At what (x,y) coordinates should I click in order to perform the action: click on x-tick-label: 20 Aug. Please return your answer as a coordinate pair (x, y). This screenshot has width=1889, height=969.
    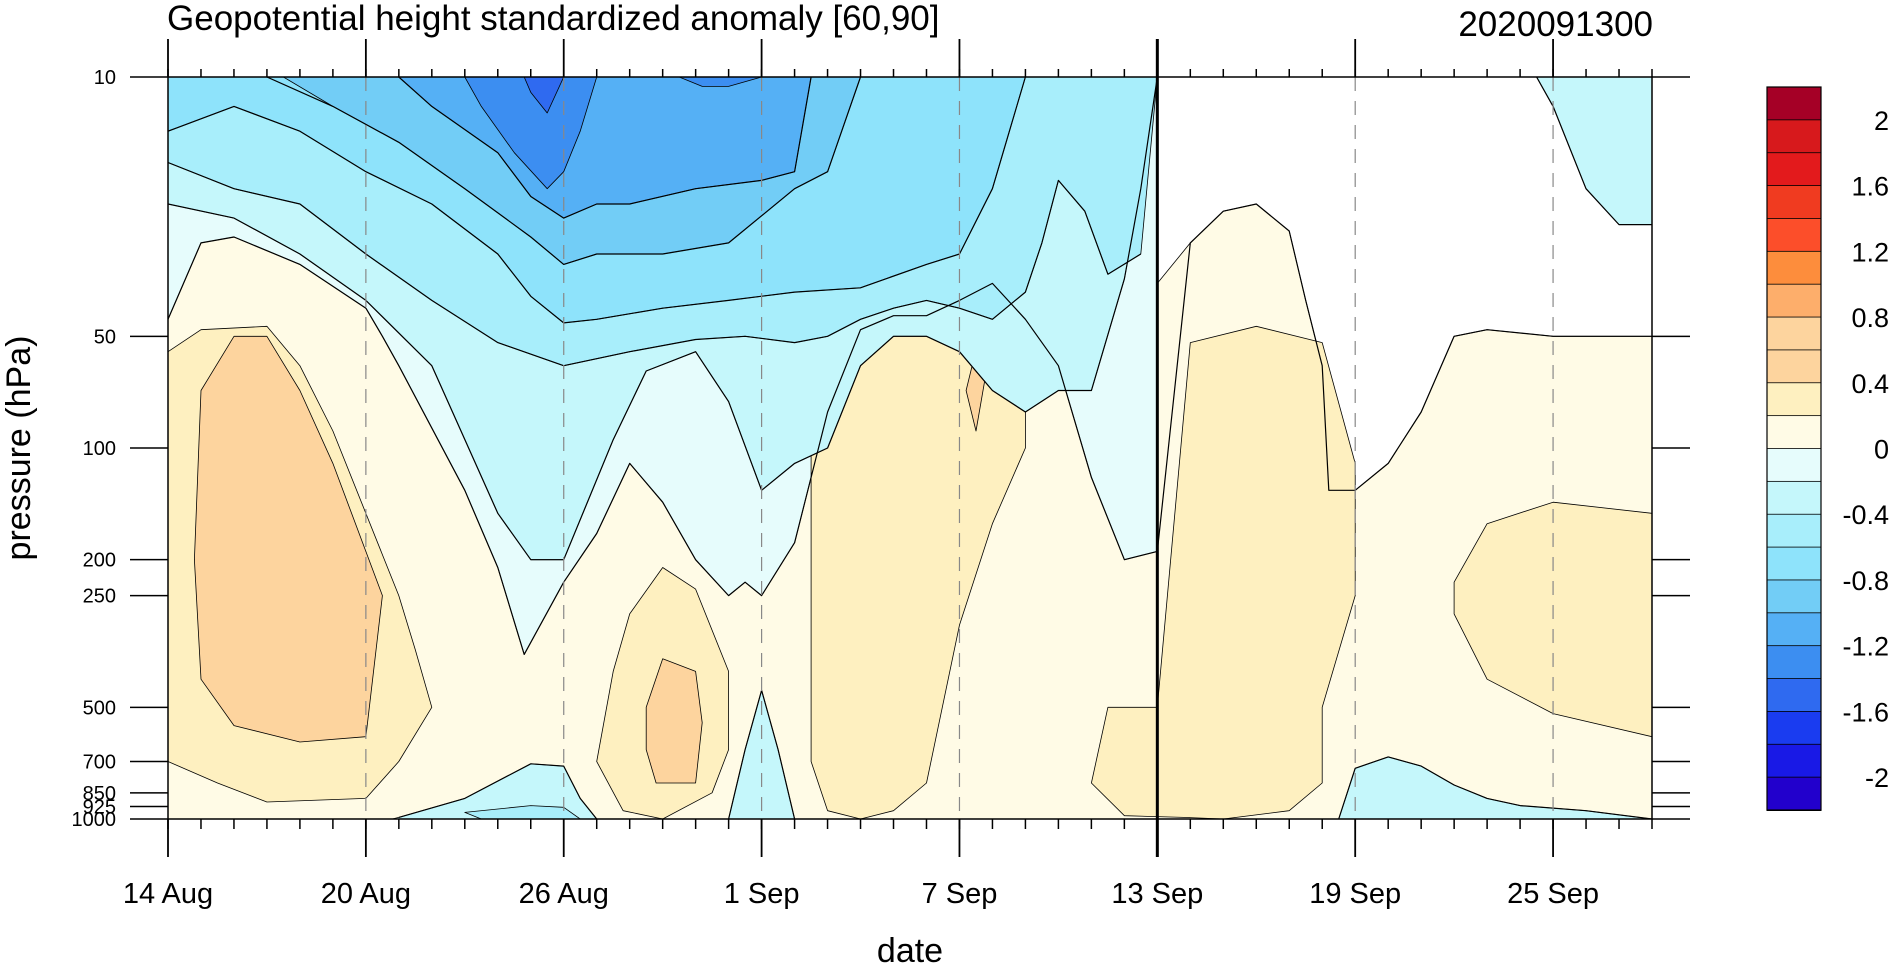
    Looking at the image, I should click on (366, 894).